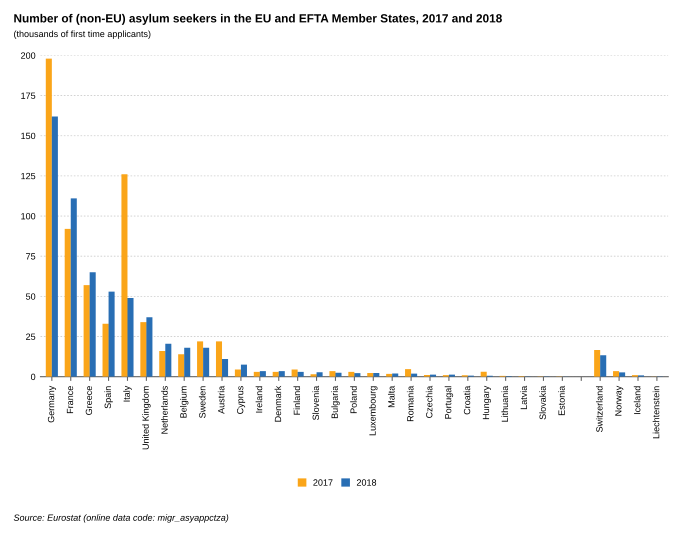 The image size is (675, 554). What do you see at coordinates (315, 403) in the screenshot?
I see `x-tick-label: Slovenia` at bounding box center [315, 403].